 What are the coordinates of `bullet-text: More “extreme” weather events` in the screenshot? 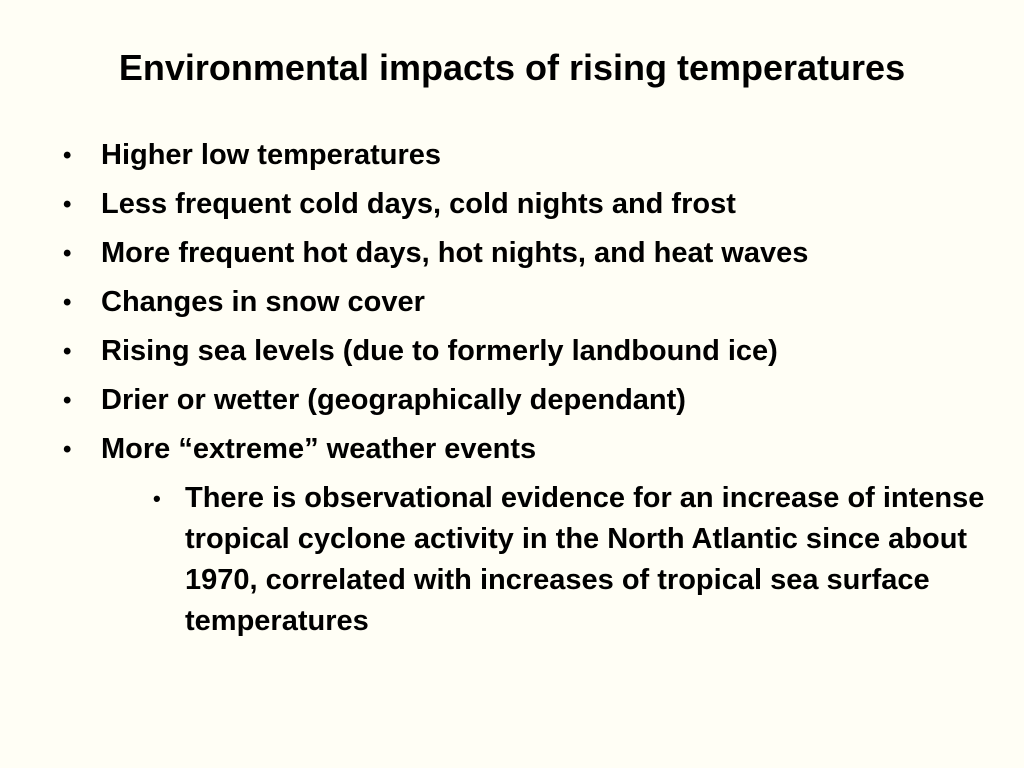 It's located at (319, 449).